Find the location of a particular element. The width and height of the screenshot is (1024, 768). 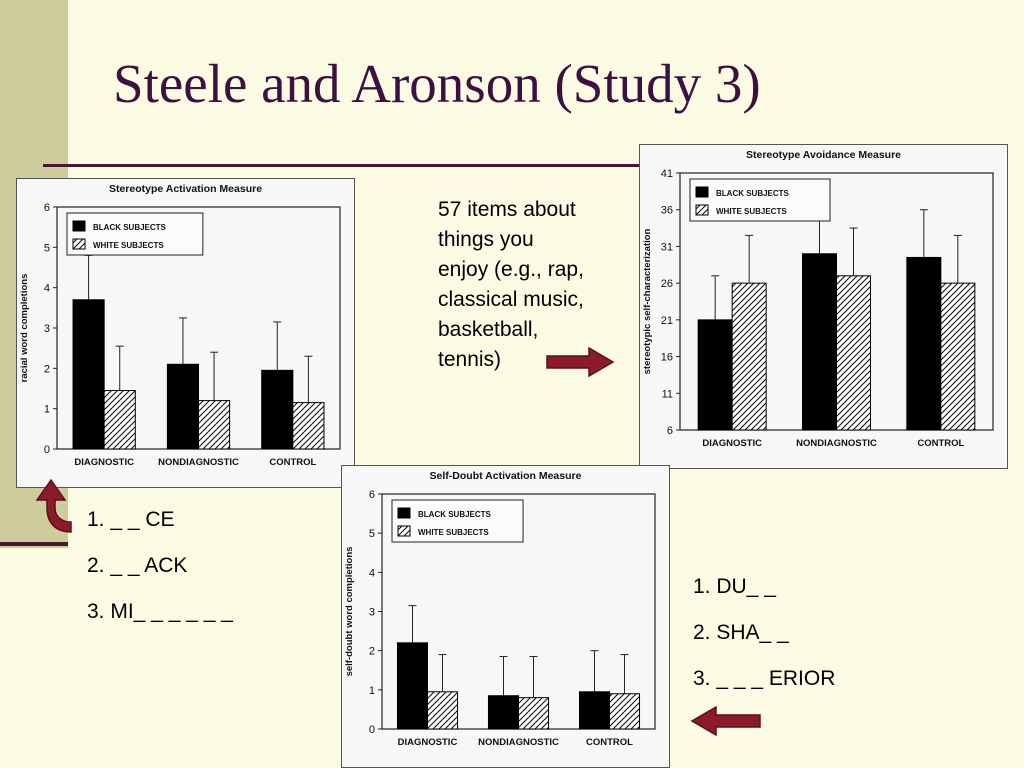

y-tick-label: 26 is located at coordinates (667, 284).